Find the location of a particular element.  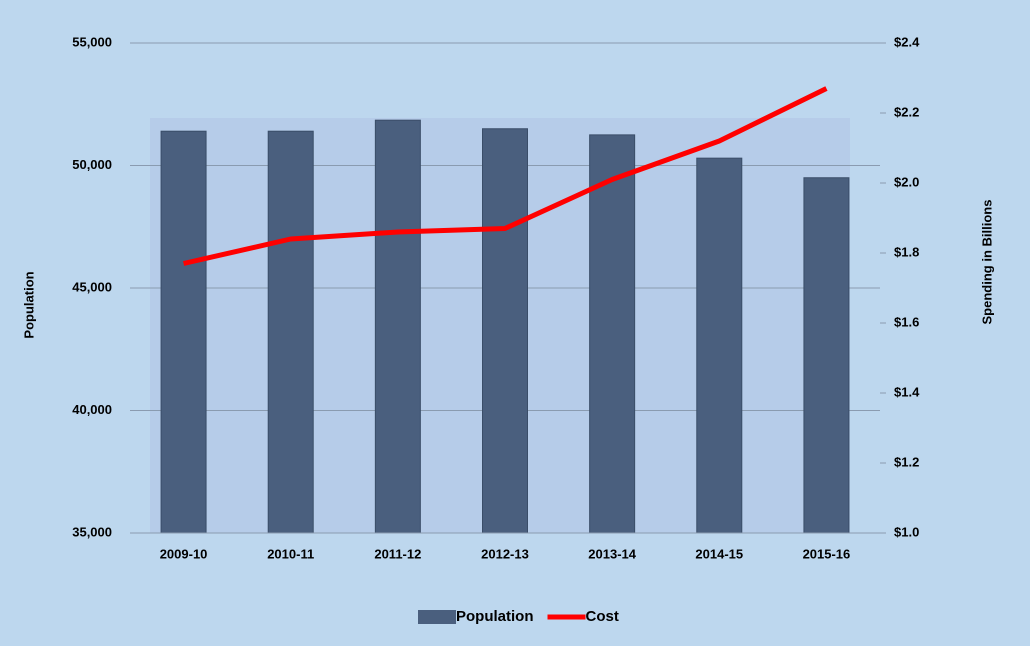

x-tick-label: 2010-11 is located at coordinates (290, 553).